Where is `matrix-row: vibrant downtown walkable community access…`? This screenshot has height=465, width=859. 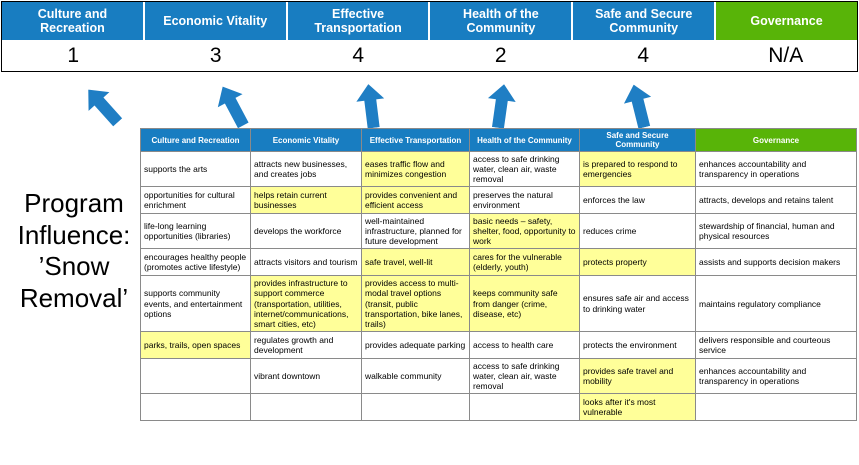
matrix-row: vibrant downtown walkable community access… is located at coordinates (498, 375).